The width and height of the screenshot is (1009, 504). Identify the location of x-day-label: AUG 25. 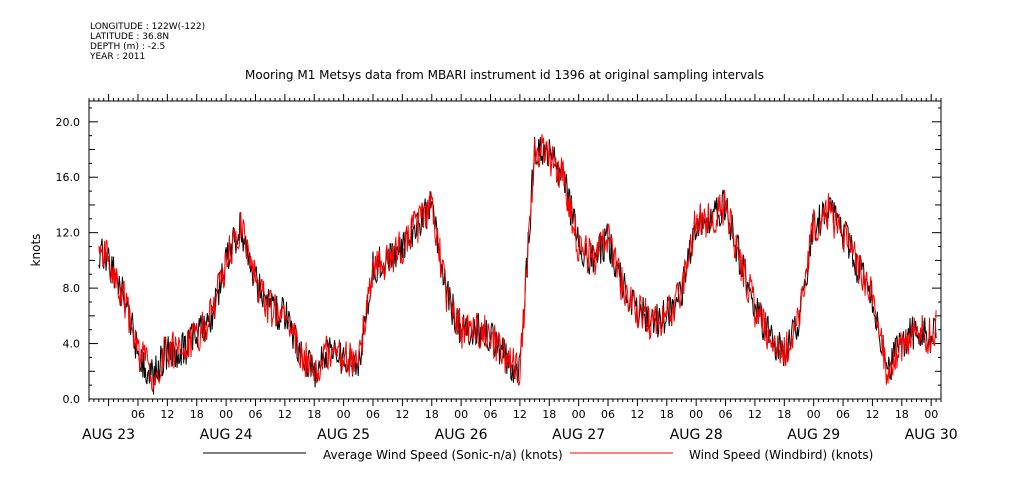
(343, 435).